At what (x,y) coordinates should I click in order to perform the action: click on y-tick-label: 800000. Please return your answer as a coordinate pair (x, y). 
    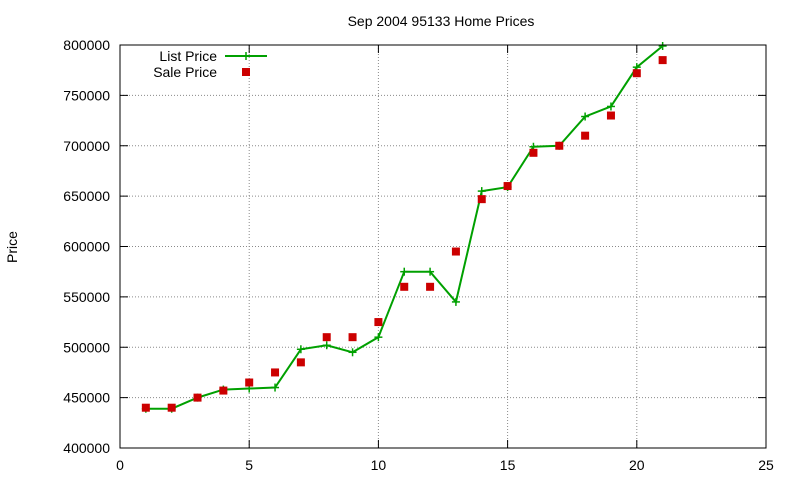
    Looking at the image, I should click on (86, 45).